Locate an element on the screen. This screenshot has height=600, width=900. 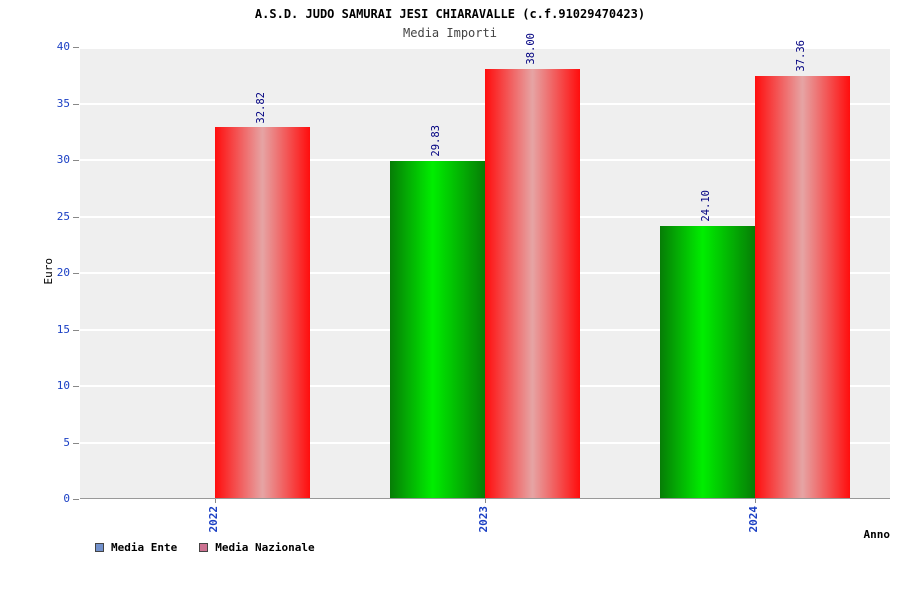
legend-label-media-nazionale: Media Nazionale is located at coordinates (265, 547).